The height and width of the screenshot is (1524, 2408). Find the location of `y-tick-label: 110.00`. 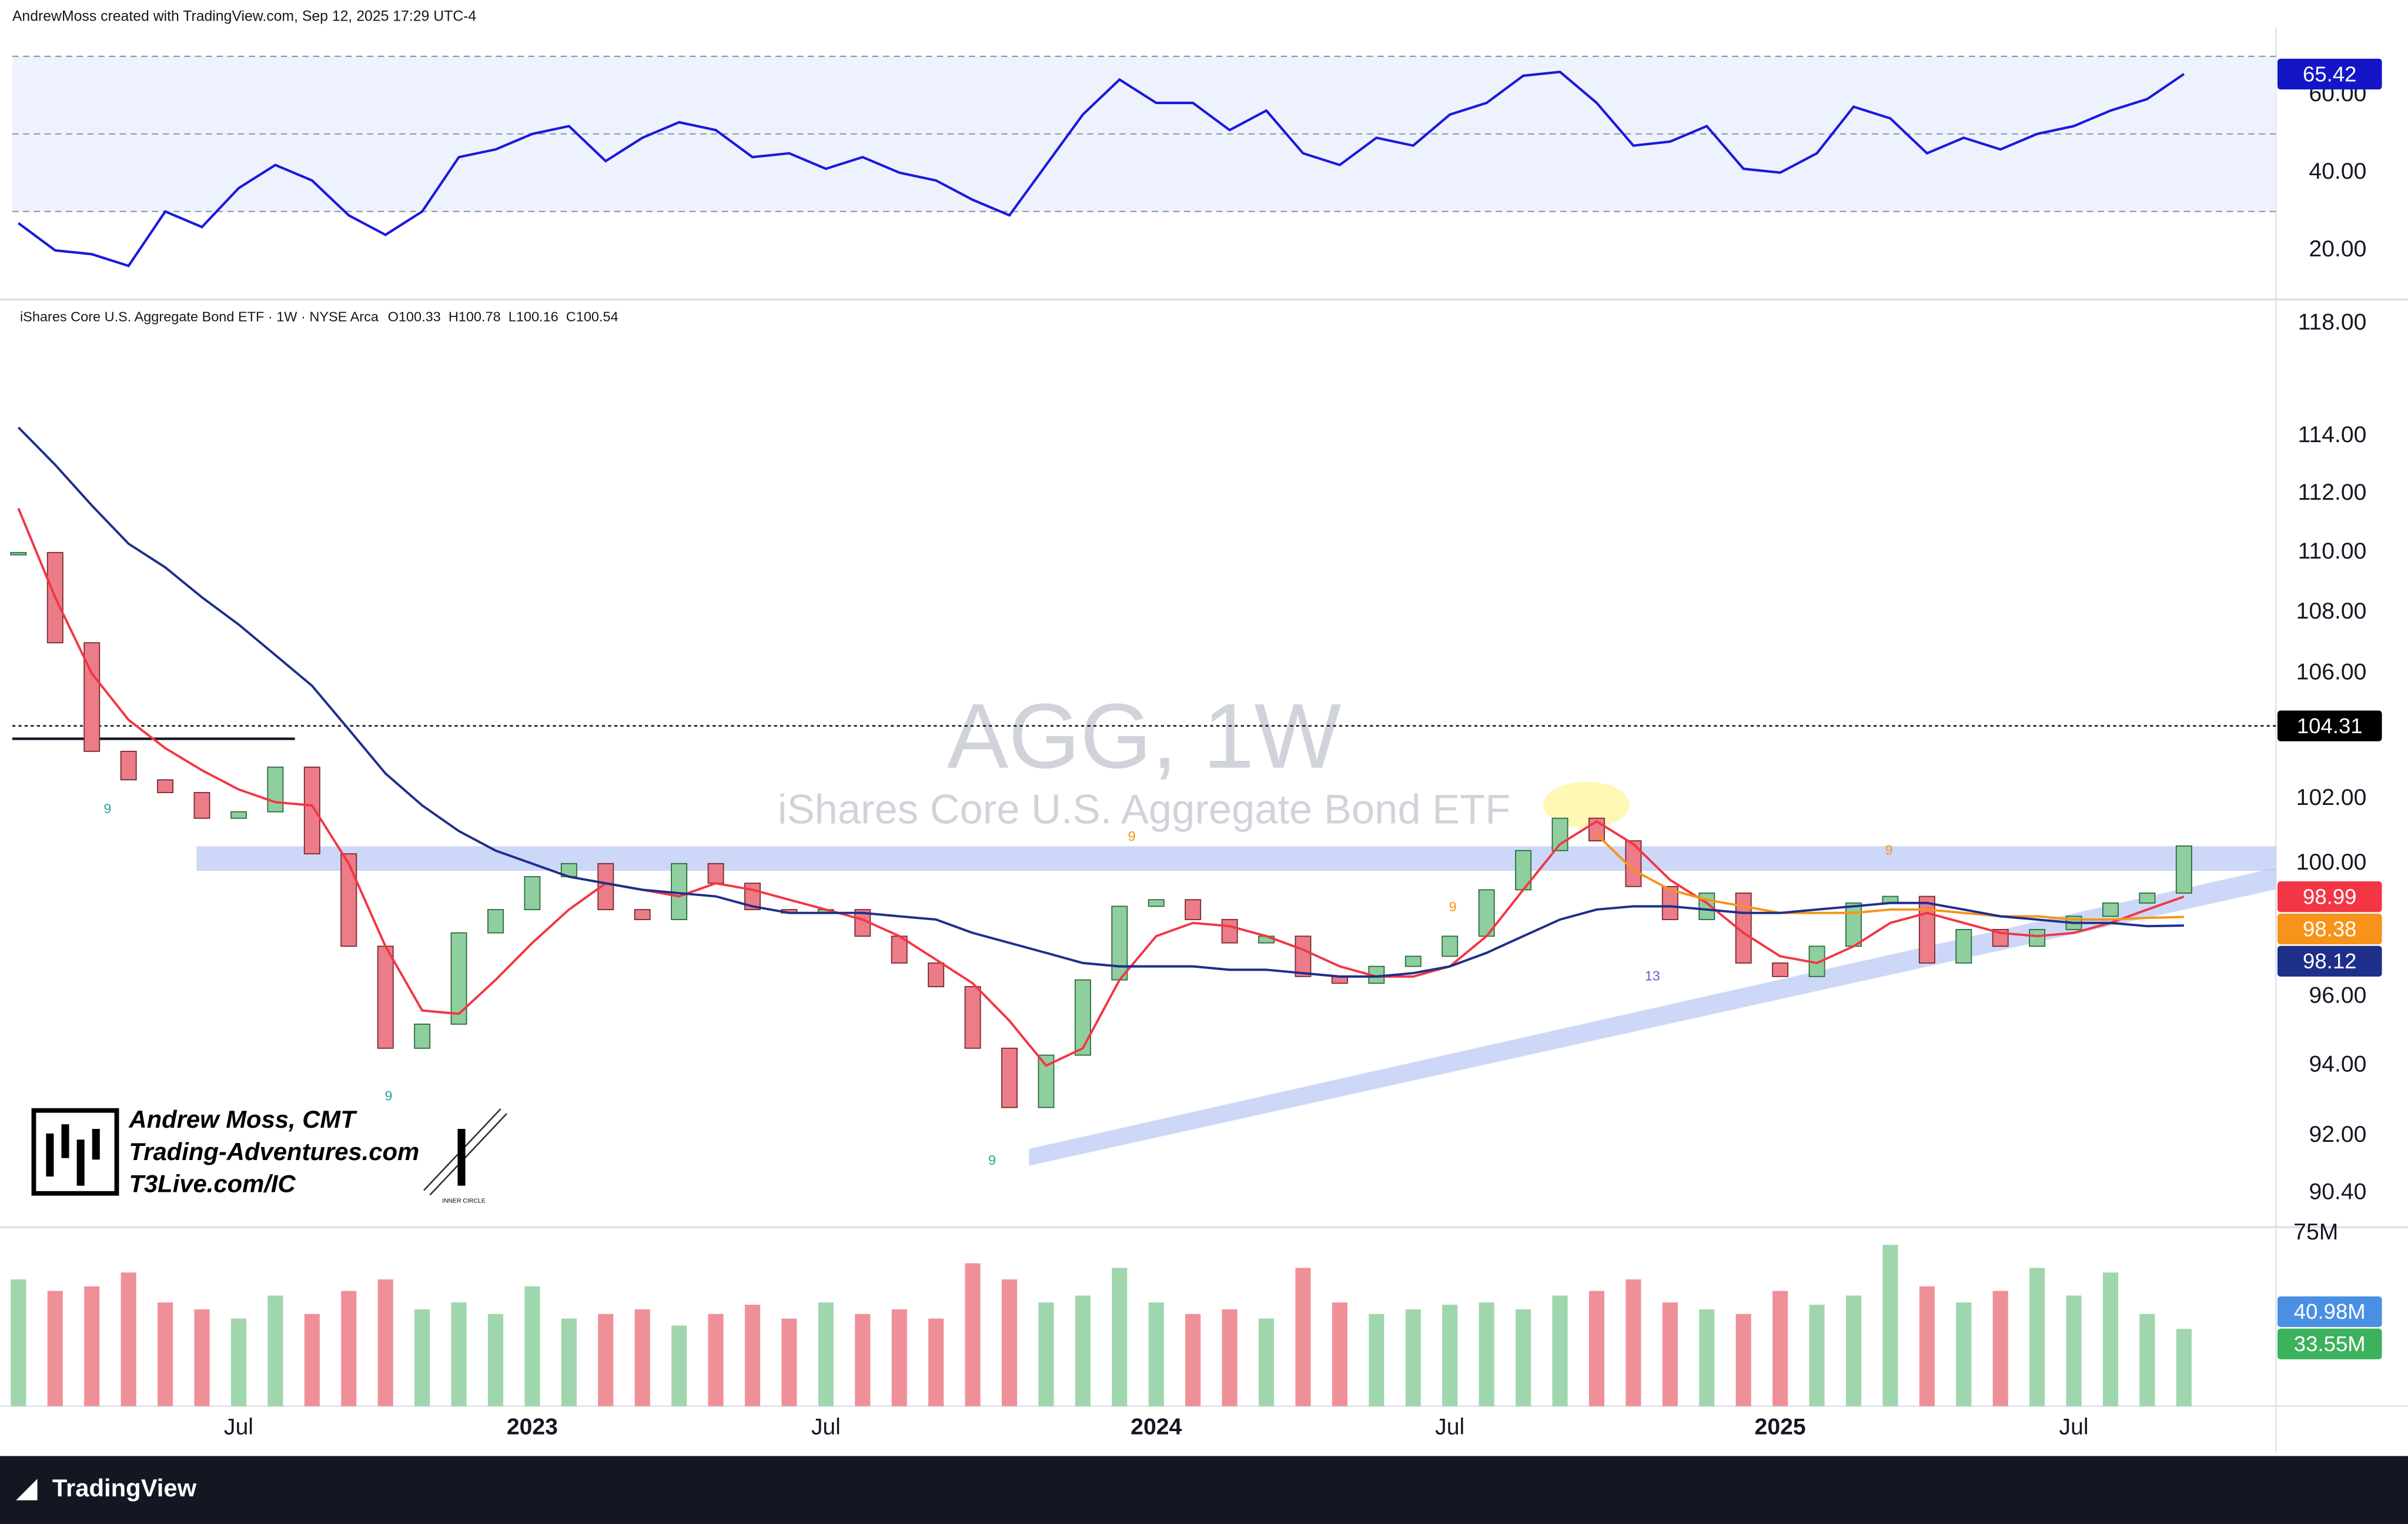

y-tick-label: 110.00 is located at coordinates (2332, 551).